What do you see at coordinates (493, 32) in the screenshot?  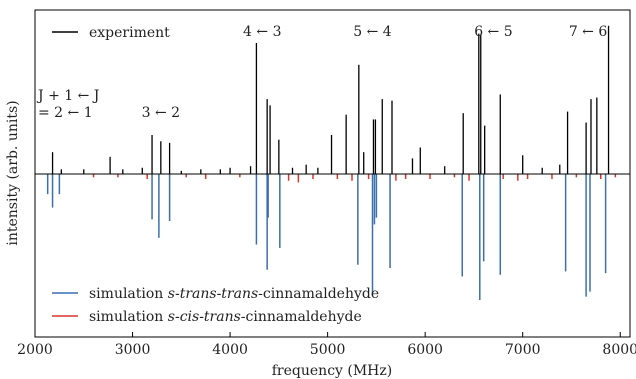 I see `band-label: 6 ← 5` at bounding box center [493, 32].